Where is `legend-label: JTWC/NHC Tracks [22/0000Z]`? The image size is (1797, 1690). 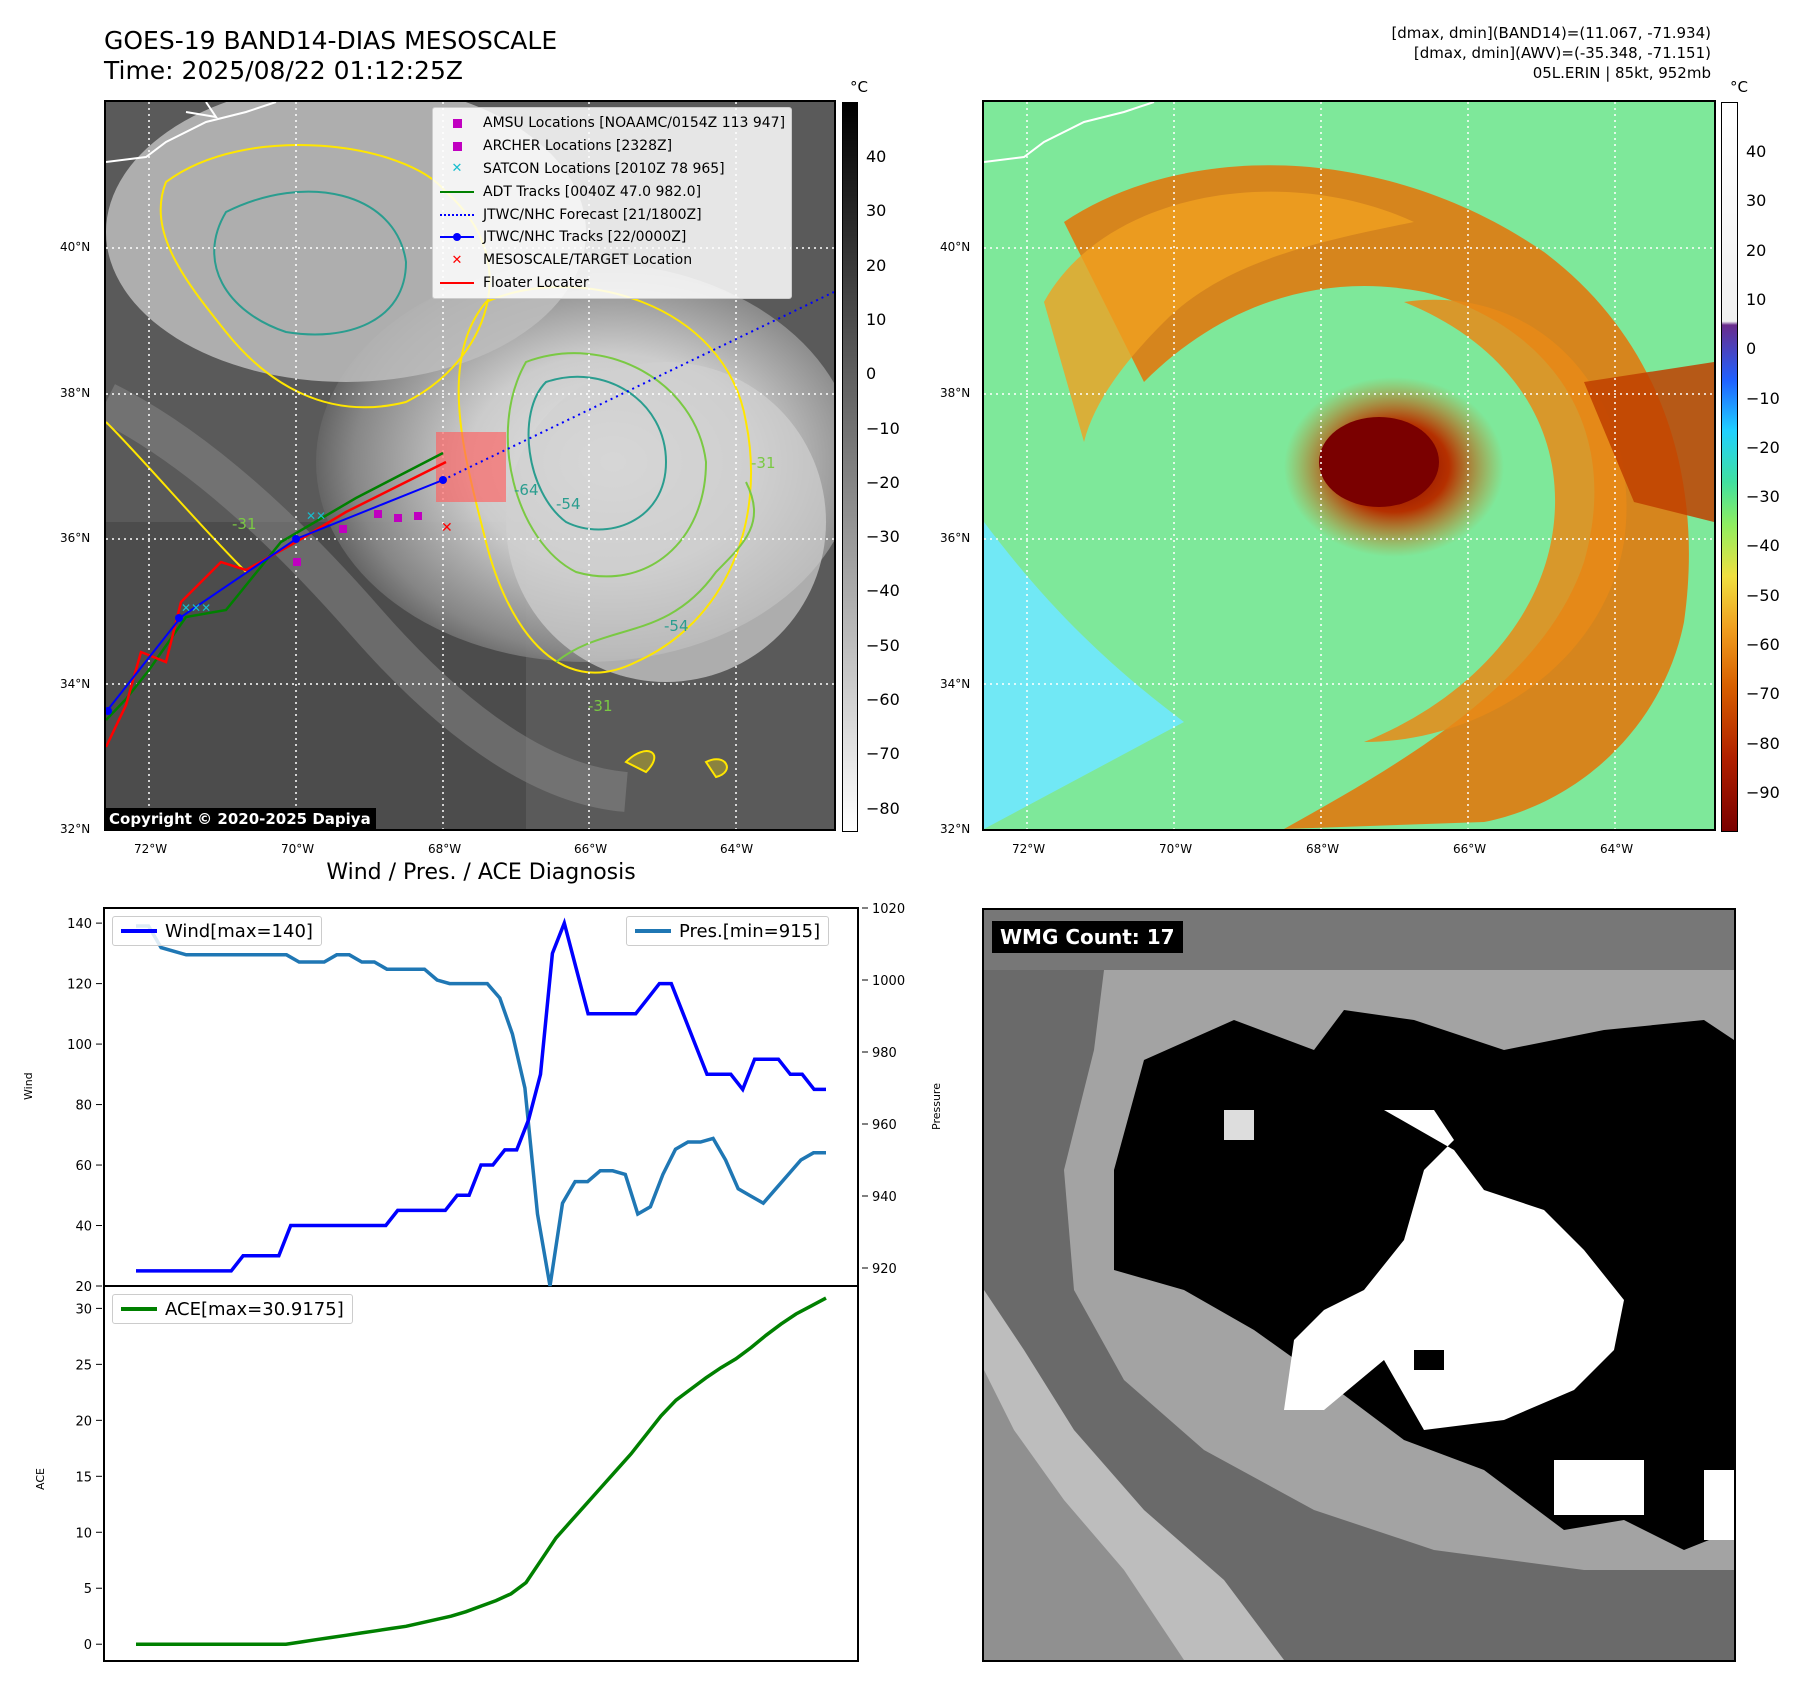 legend-label: JTWC/NHC Tracks [22/0000Z] is located at coordinates (585, 237).